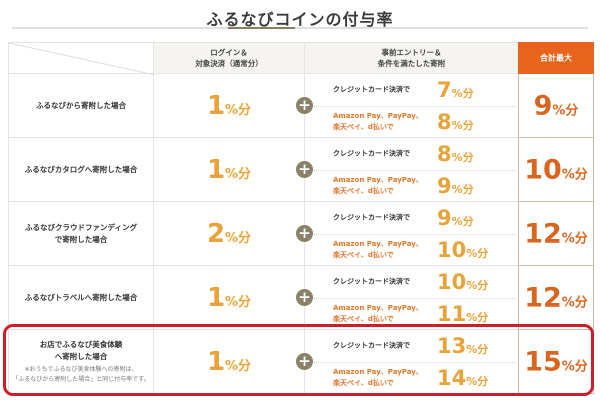 The image size is (600, 401). I want to click on qr-pay-rate: 9%分, so click(455, 186).